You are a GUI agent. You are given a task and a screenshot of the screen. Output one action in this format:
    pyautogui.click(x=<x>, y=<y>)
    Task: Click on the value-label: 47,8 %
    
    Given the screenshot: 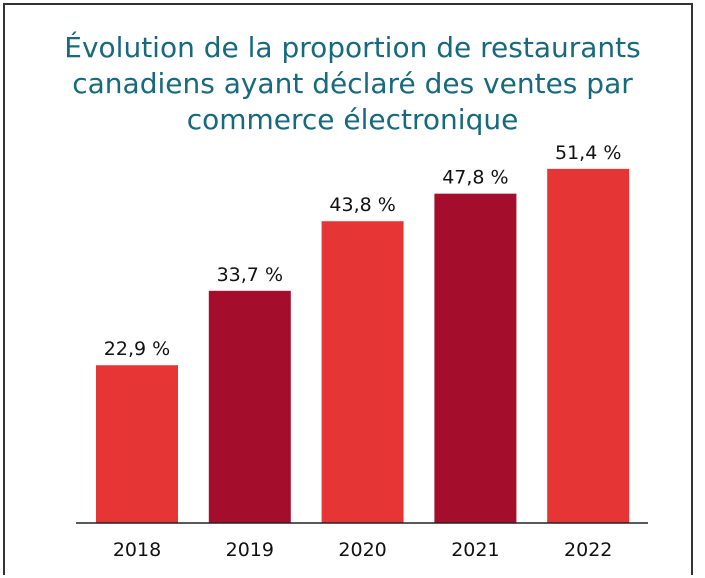 What is the action you would take?
    pyautogui.click(x=475, y=178)
    